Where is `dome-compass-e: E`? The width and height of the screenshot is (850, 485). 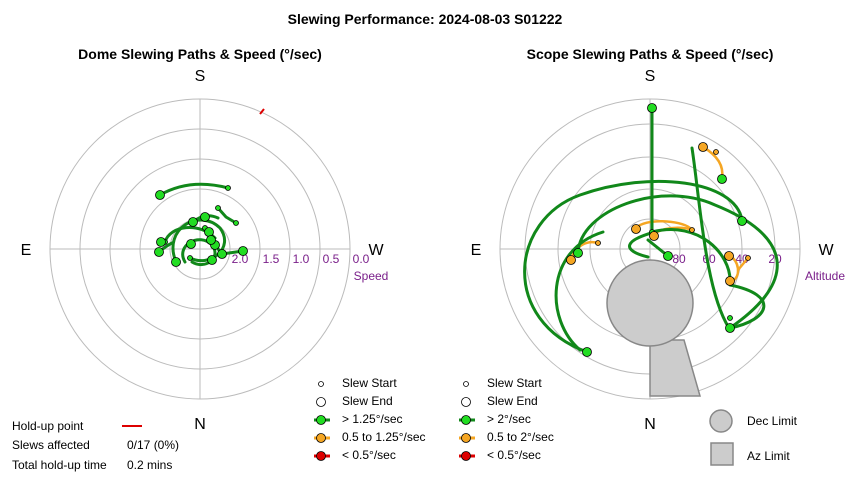
dome-compass-e: E is located at coordinates (26, 250).